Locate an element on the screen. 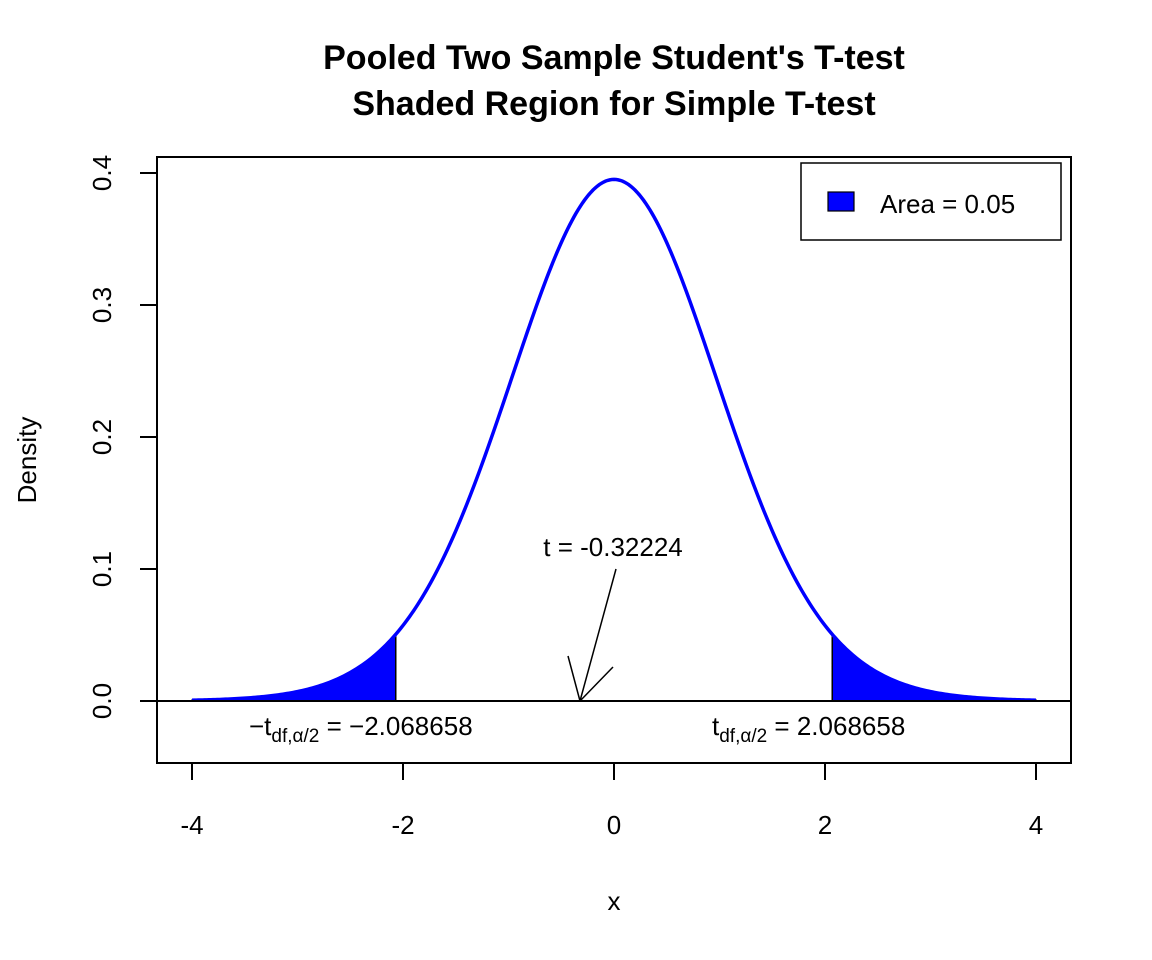 Image resolution: width=1152 pixels, height=960 pixels. critical-right-subscript: df,α/2 is located at coordinates (743, 736).